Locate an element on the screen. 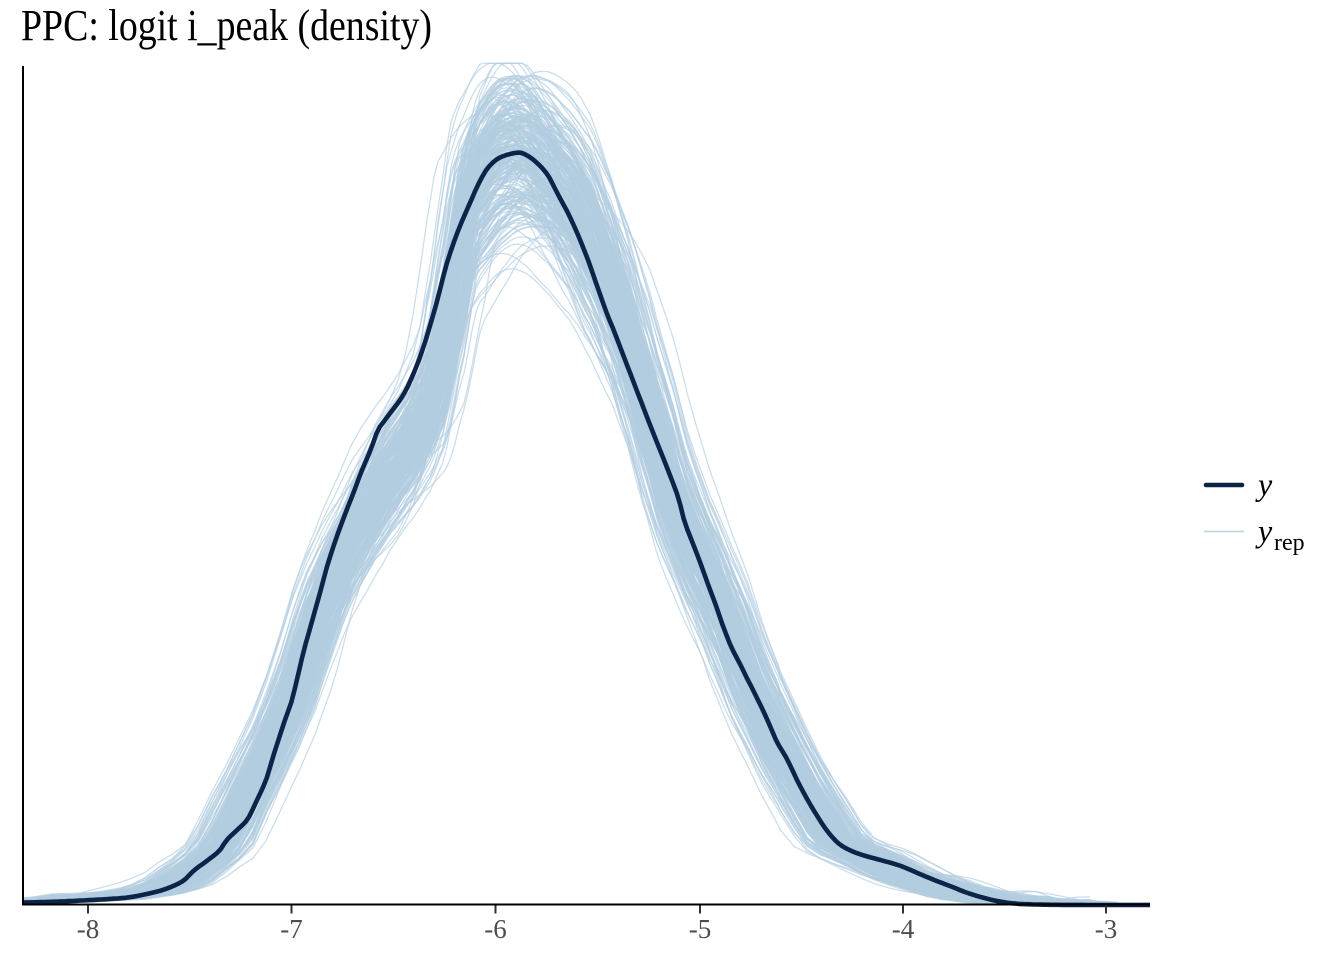  svg-text: -3 is located at coordinates (1106, 929).